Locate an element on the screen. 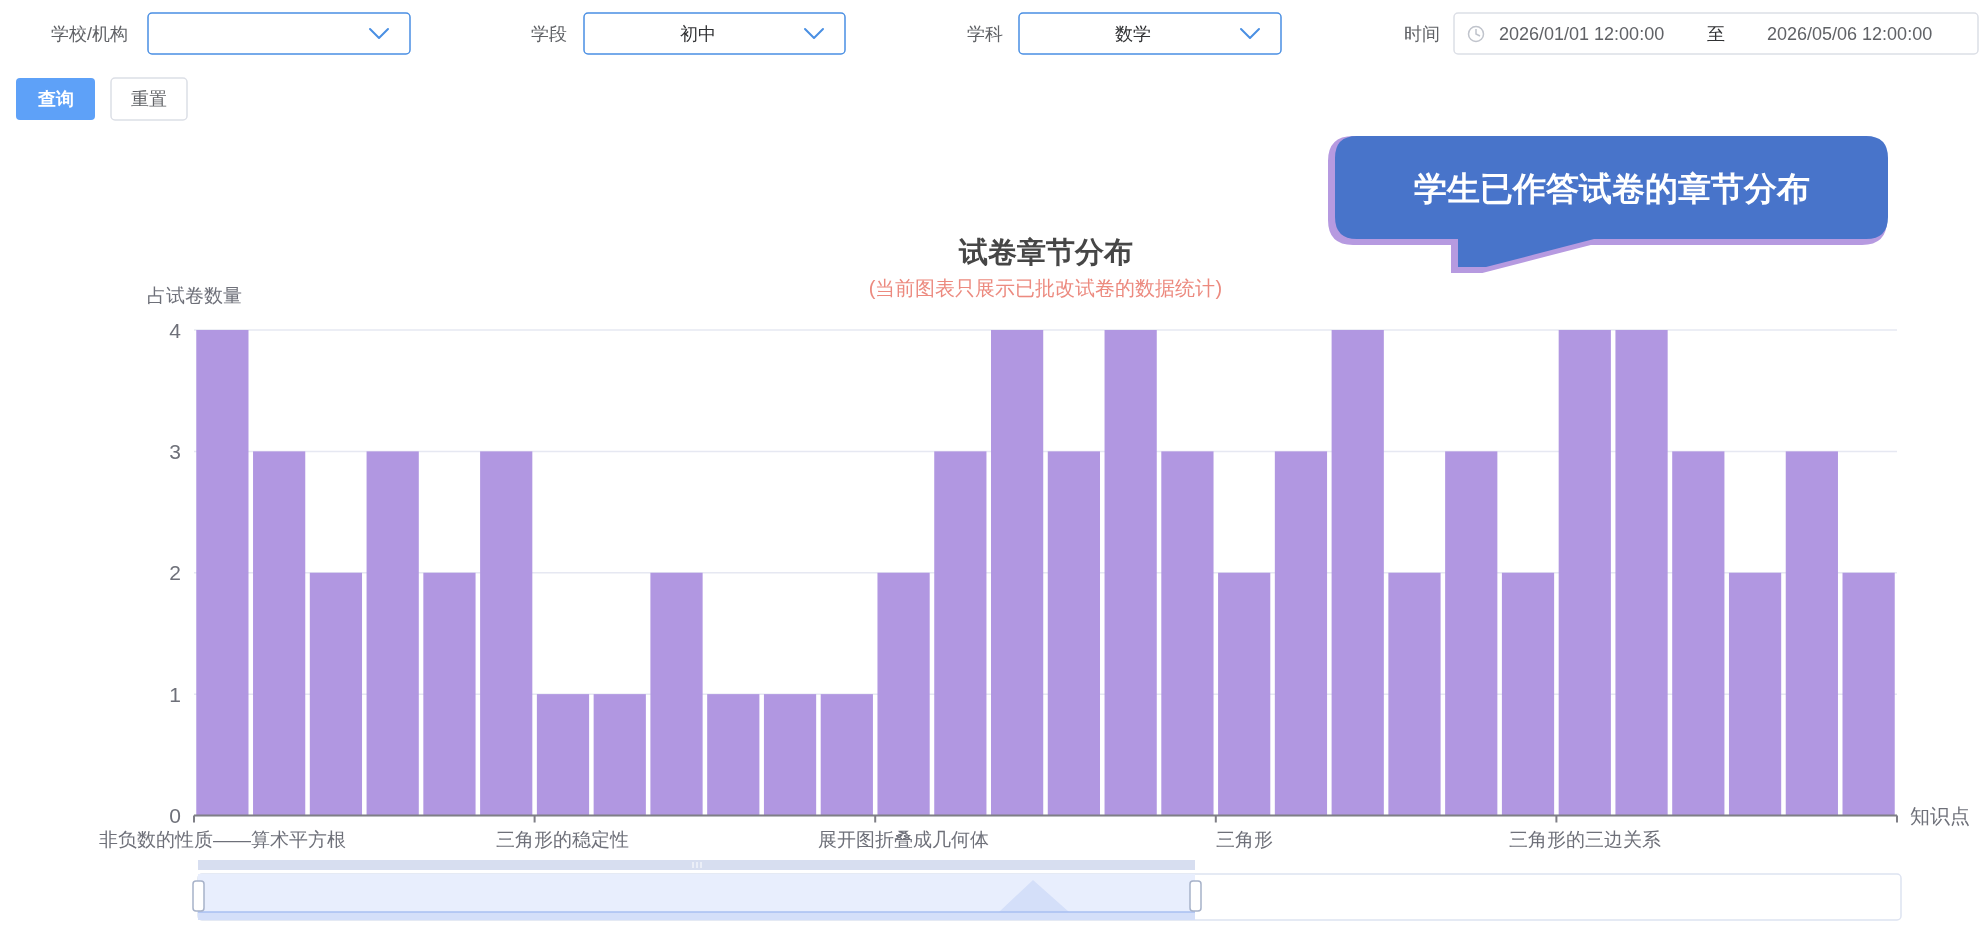 The height and width of the screenshot is (941, 1983). y-tick-label: 1 is located at coordinates (175, 694).